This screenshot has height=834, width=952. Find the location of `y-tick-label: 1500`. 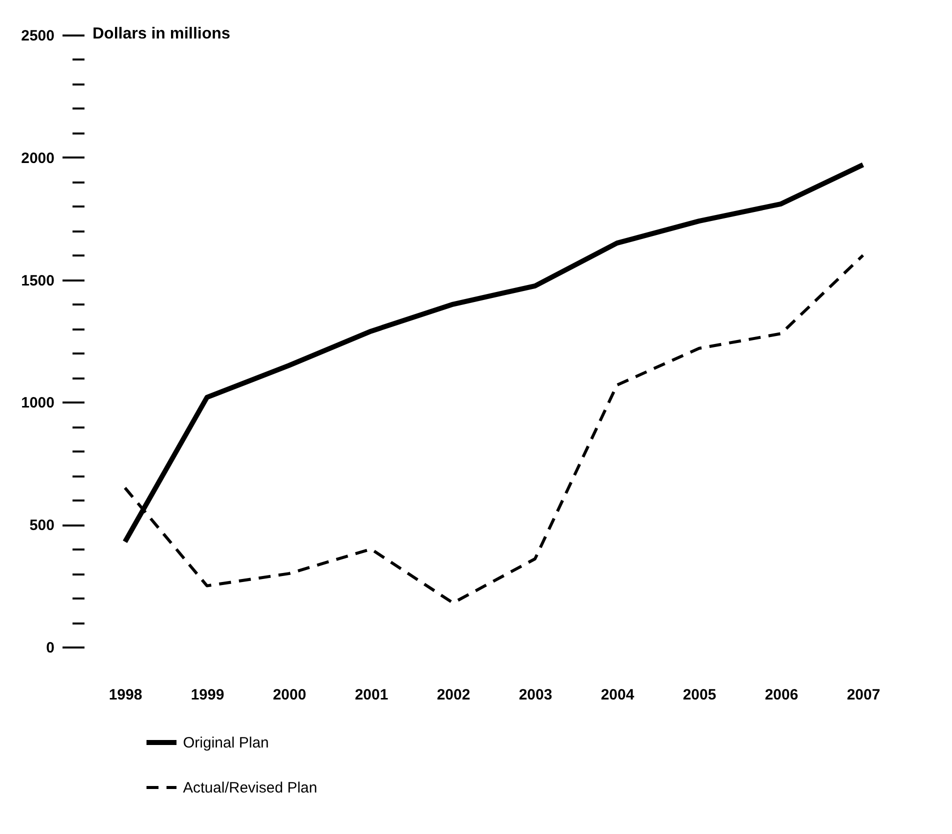

y-tick-label: 1500 is located at coordinates (37, 281).